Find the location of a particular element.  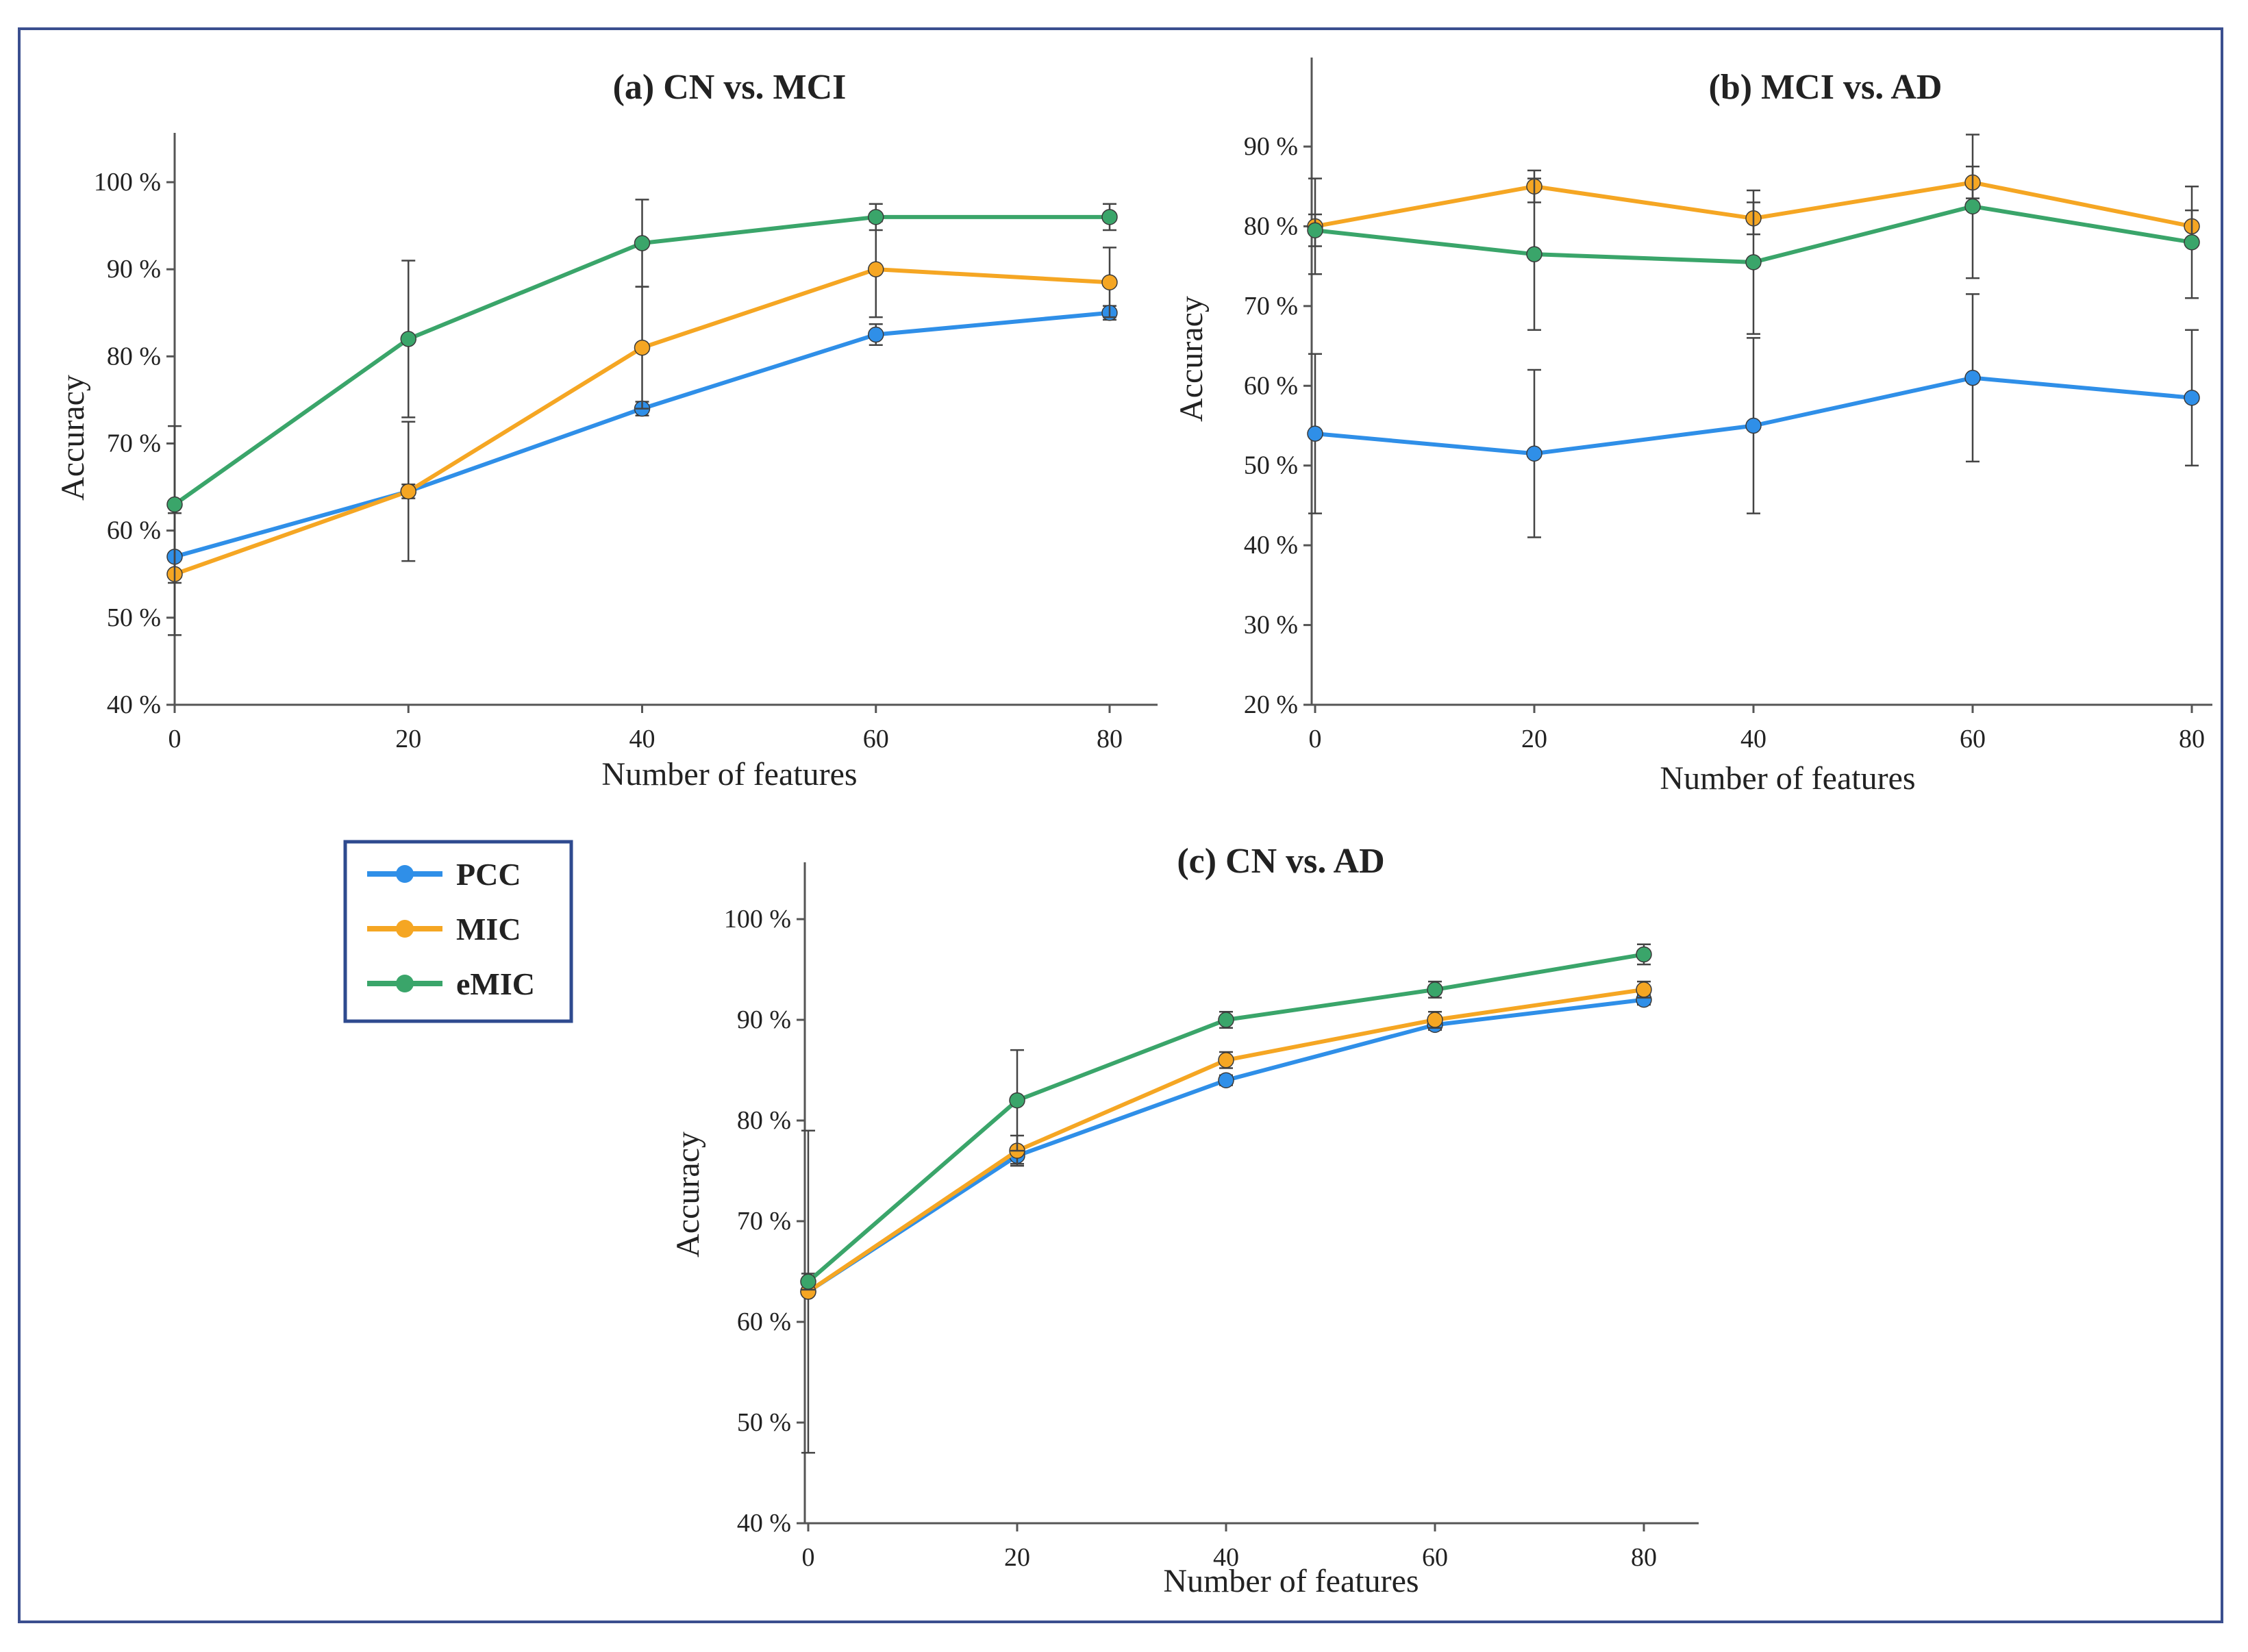

legend-item-pcc: PCC is located at coordinates (444, 874).